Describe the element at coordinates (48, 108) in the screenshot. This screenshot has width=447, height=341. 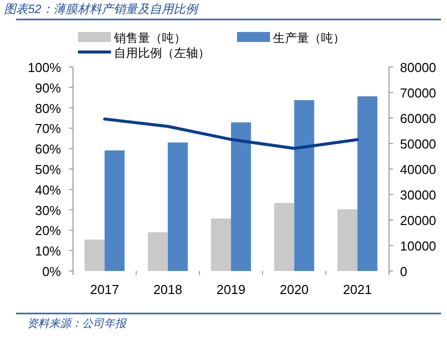
I see `y-tick-label: 80%` at that location.